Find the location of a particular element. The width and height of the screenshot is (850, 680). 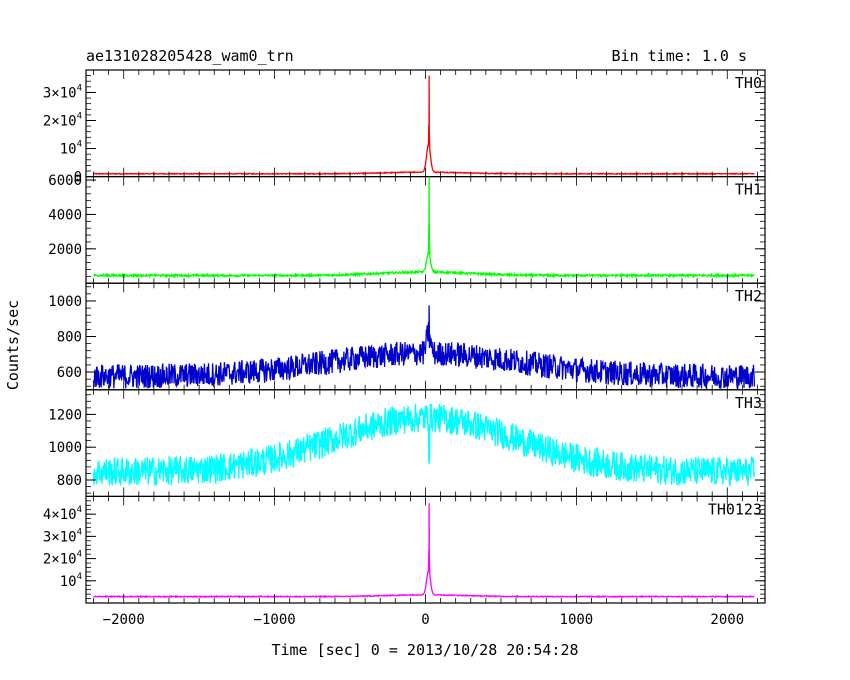

y-tick-label: 0 is located at coordinates (78, 178).